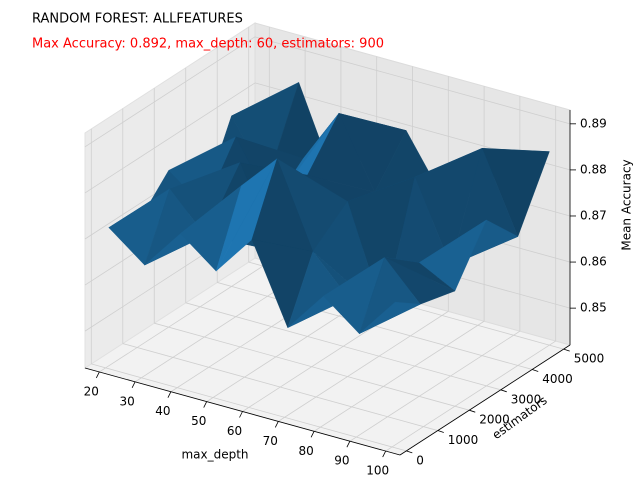 The image size is (640, 484). I want to click on y-tick-label: 3000, so click(526, 399).